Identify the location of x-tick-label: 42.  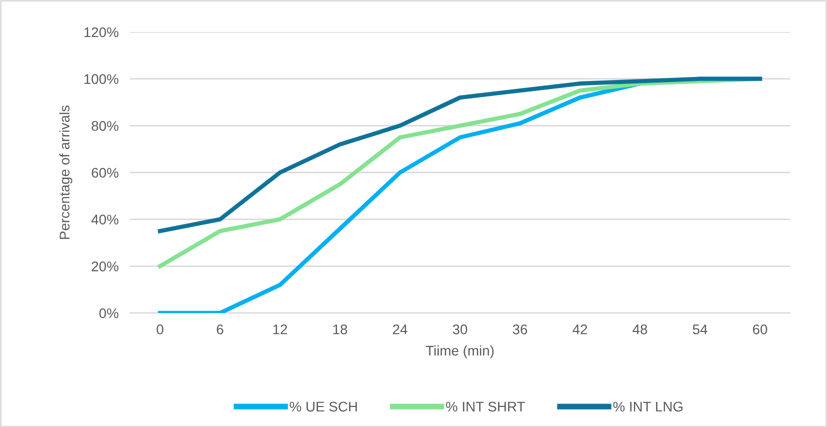
(580, 329).